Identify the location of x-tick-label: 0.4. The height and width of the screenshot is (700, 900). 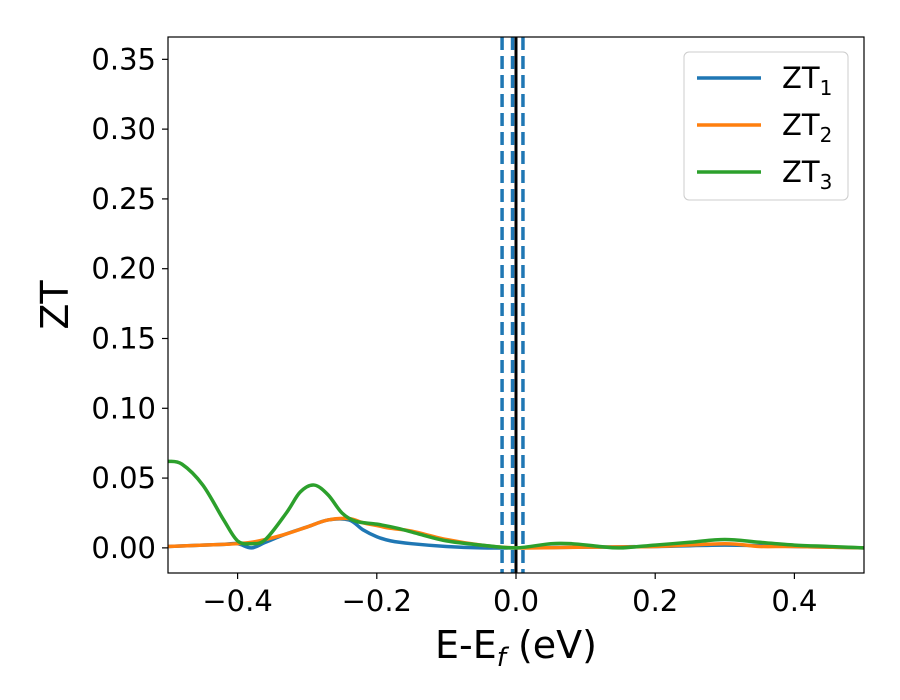
(794, 601).